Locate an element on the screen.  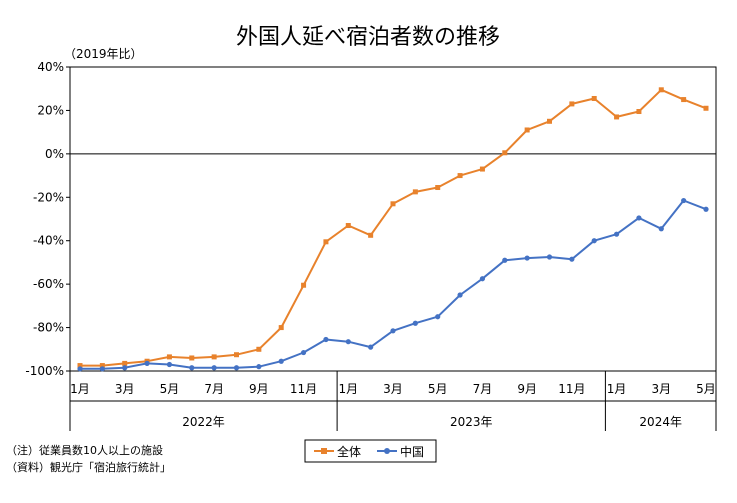
y-tick-label: -100% is located at coordinates (44, 371).